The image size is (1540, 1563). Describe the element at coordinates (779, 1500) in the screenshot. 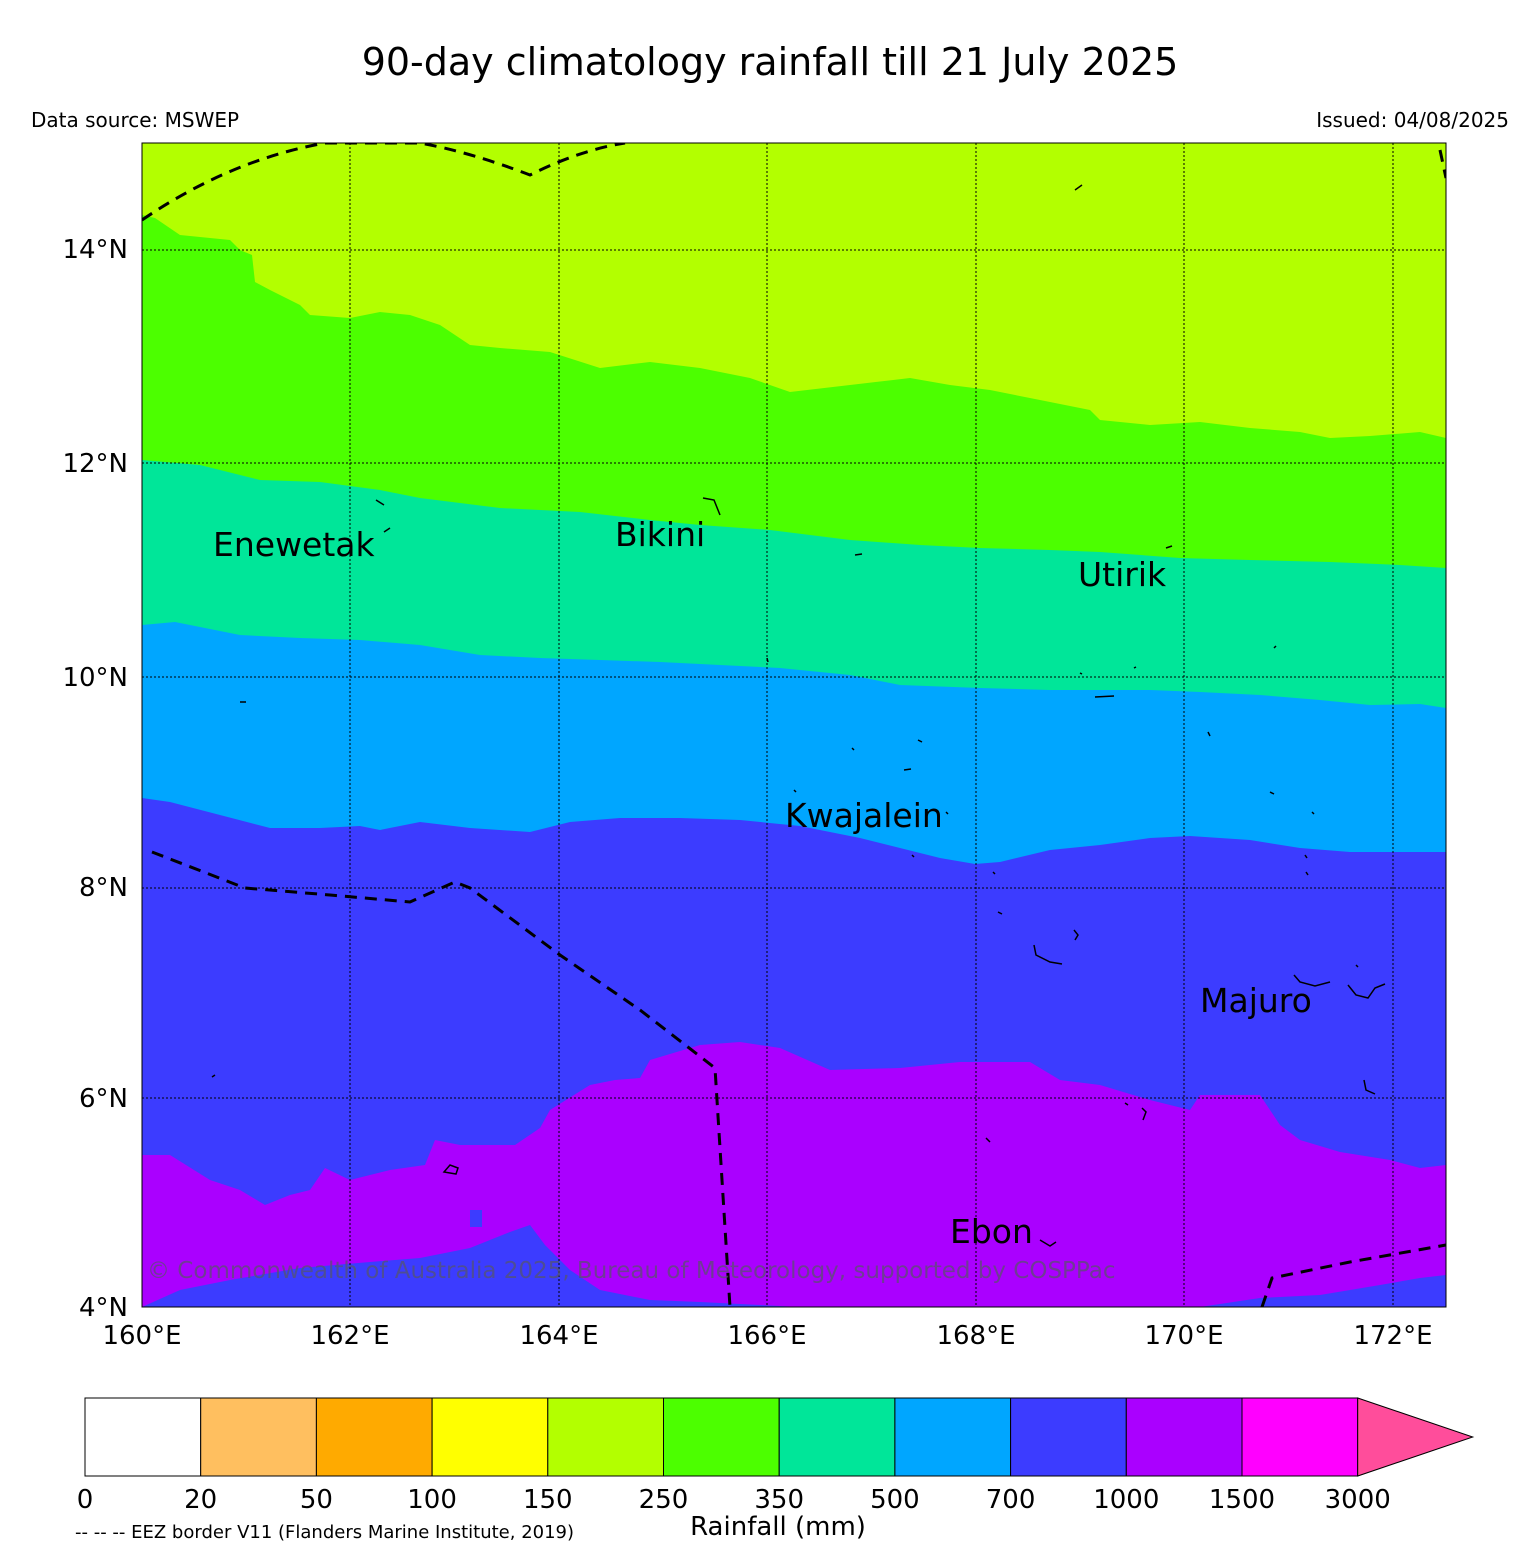

I see `colorbar-tick-label: 350` at that location.